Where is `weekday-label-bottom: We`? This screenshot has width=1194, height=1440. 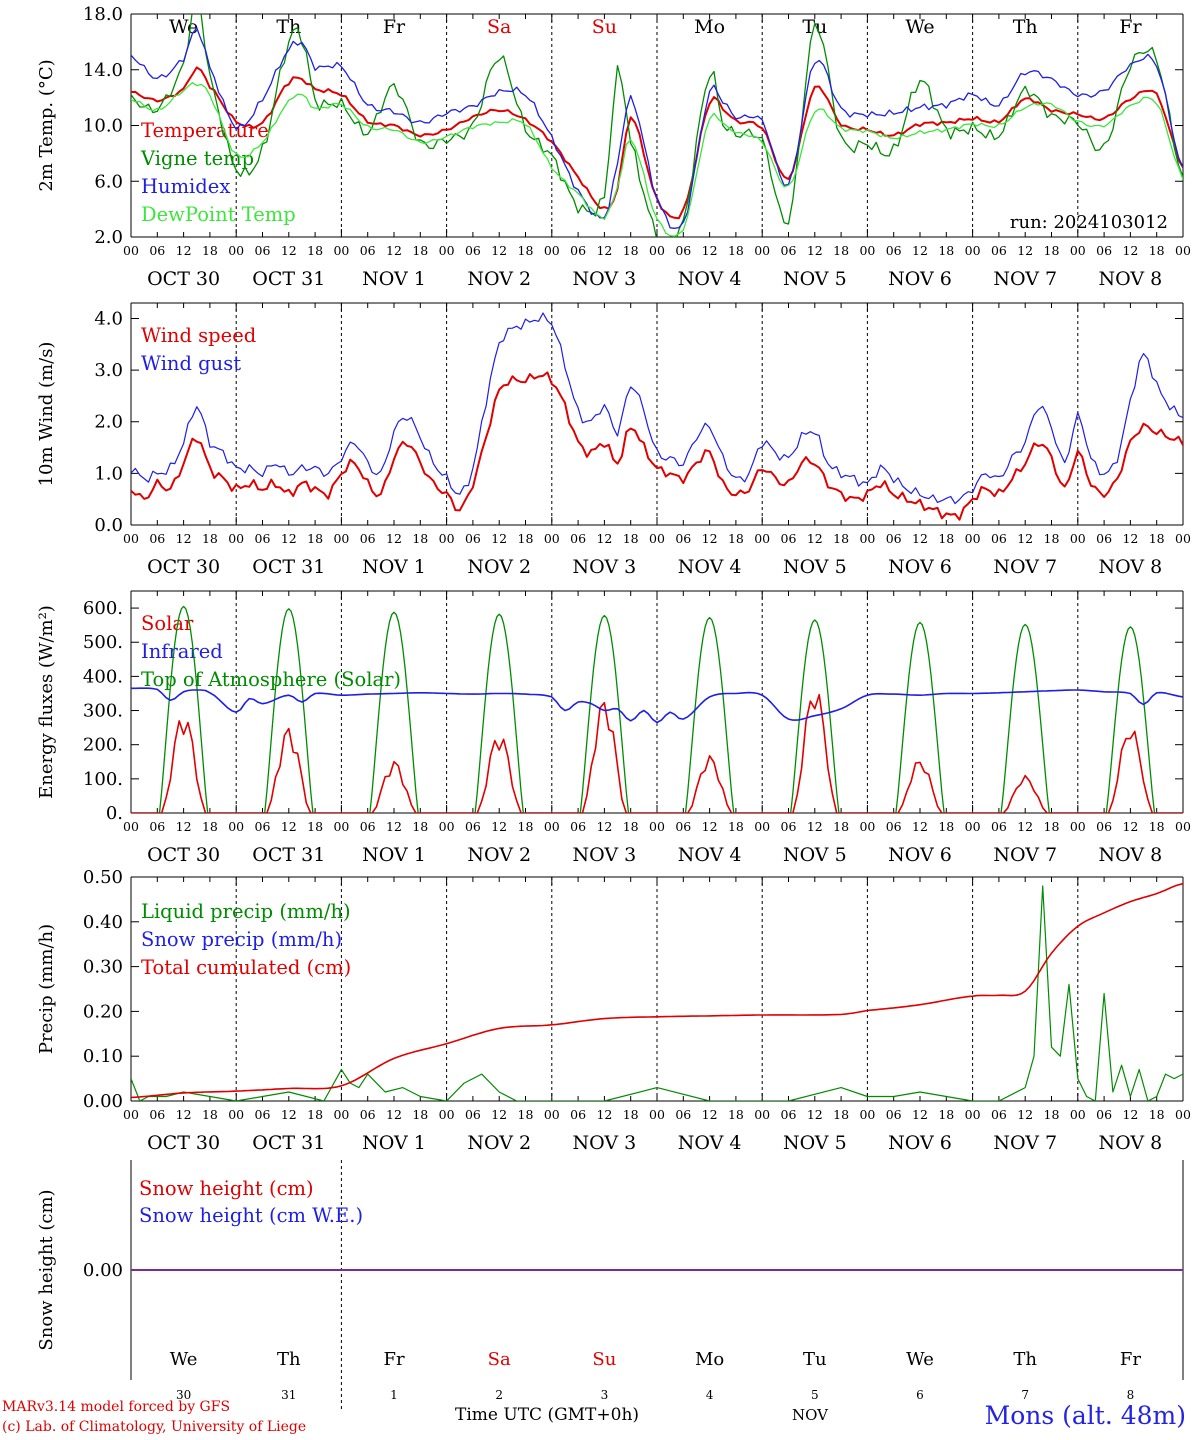 weekday-label-bottom: We is located at coordinates (184, 1359).